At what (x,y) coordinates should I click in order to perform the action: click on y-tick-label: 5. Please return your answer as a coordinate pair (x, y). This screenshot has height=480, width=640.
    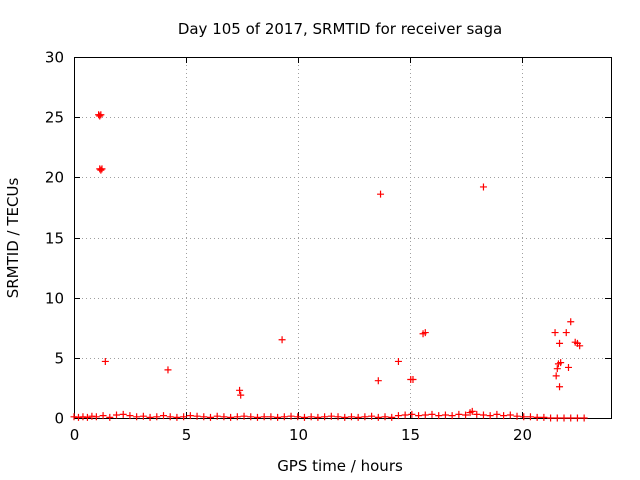
    Looking at the image, I should click on (59, 359).